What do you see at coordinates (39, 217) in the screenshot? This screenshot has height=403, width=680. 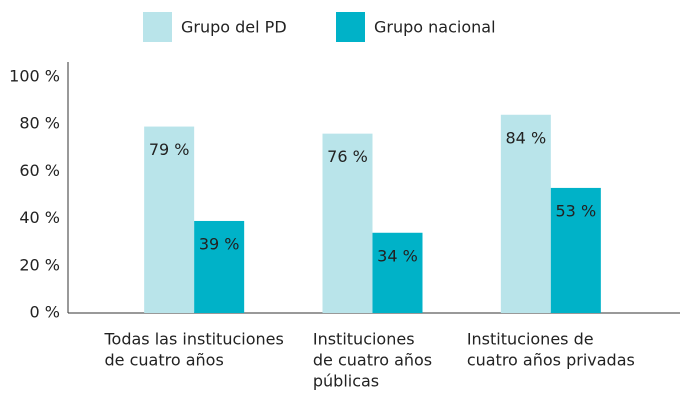 I see `y-tick-label: 40 %` at bounding box center [39, 217].